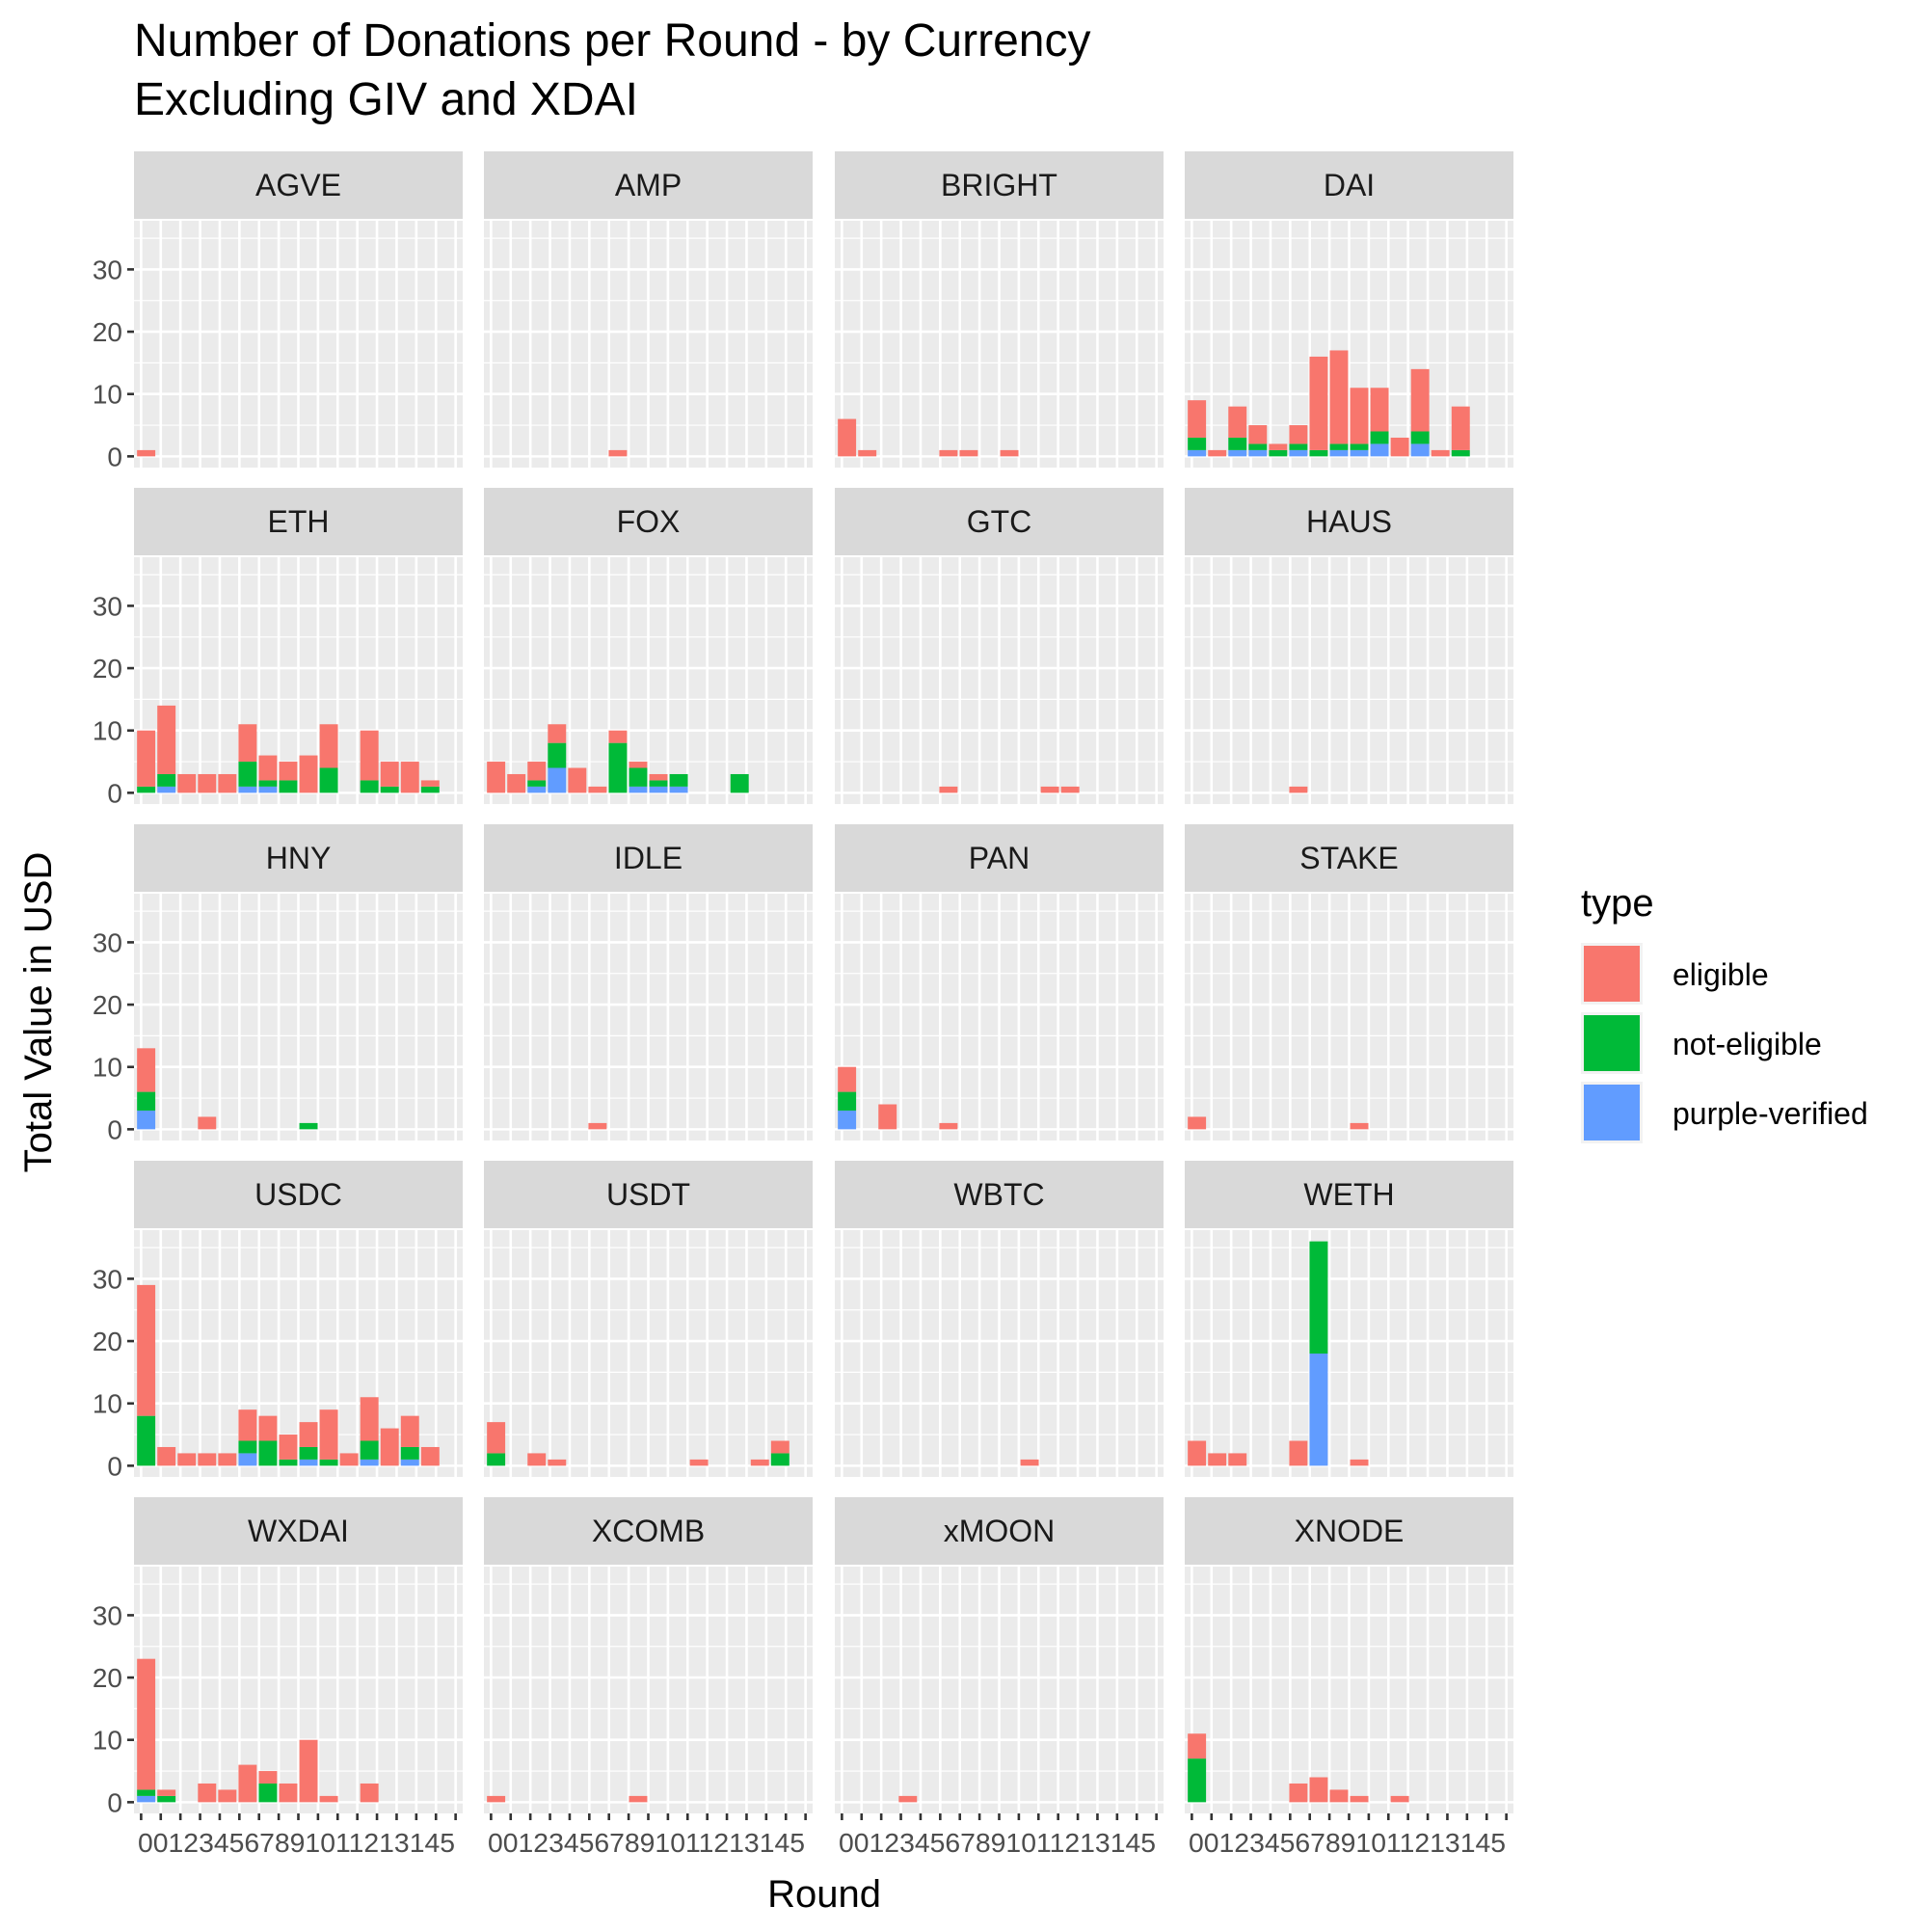  Describe the element at coordinates (999, 309) in the screenshot. I see `panel-bright: BRIGHT` at that location.